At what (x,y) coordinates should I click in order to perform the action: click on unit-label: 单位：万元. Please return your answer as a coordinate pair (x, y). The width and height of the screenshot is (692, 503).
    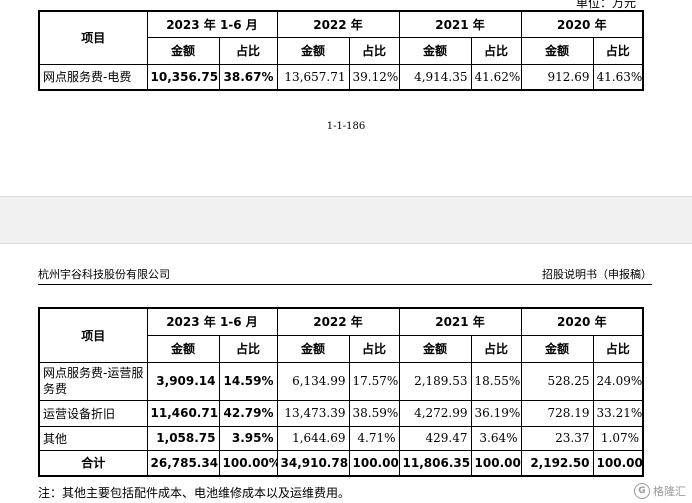
    Looking at the image, I should click on (605, 5).